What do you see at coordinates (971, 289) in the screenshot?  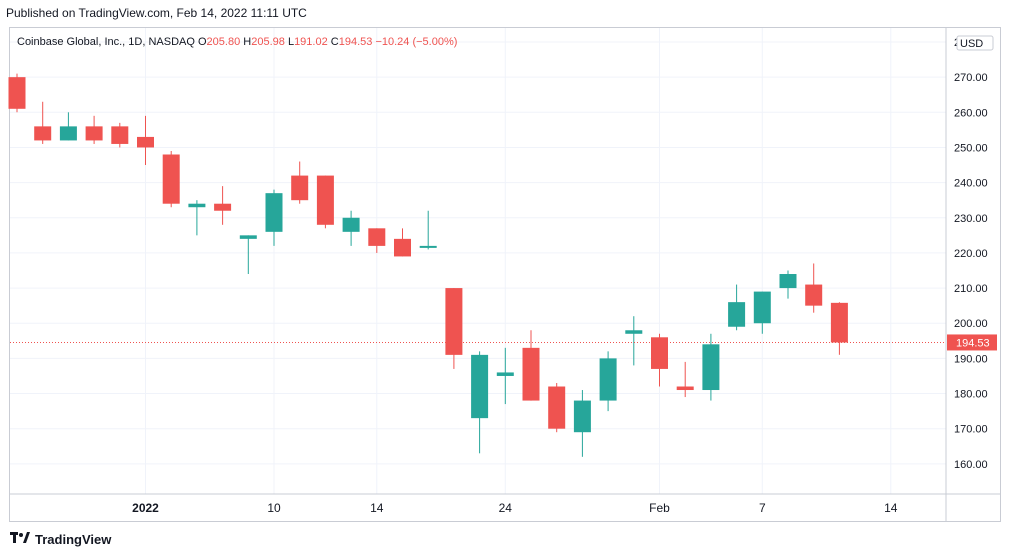 I see `y-tick-label: 210.00` at bounding box center [971, 289].